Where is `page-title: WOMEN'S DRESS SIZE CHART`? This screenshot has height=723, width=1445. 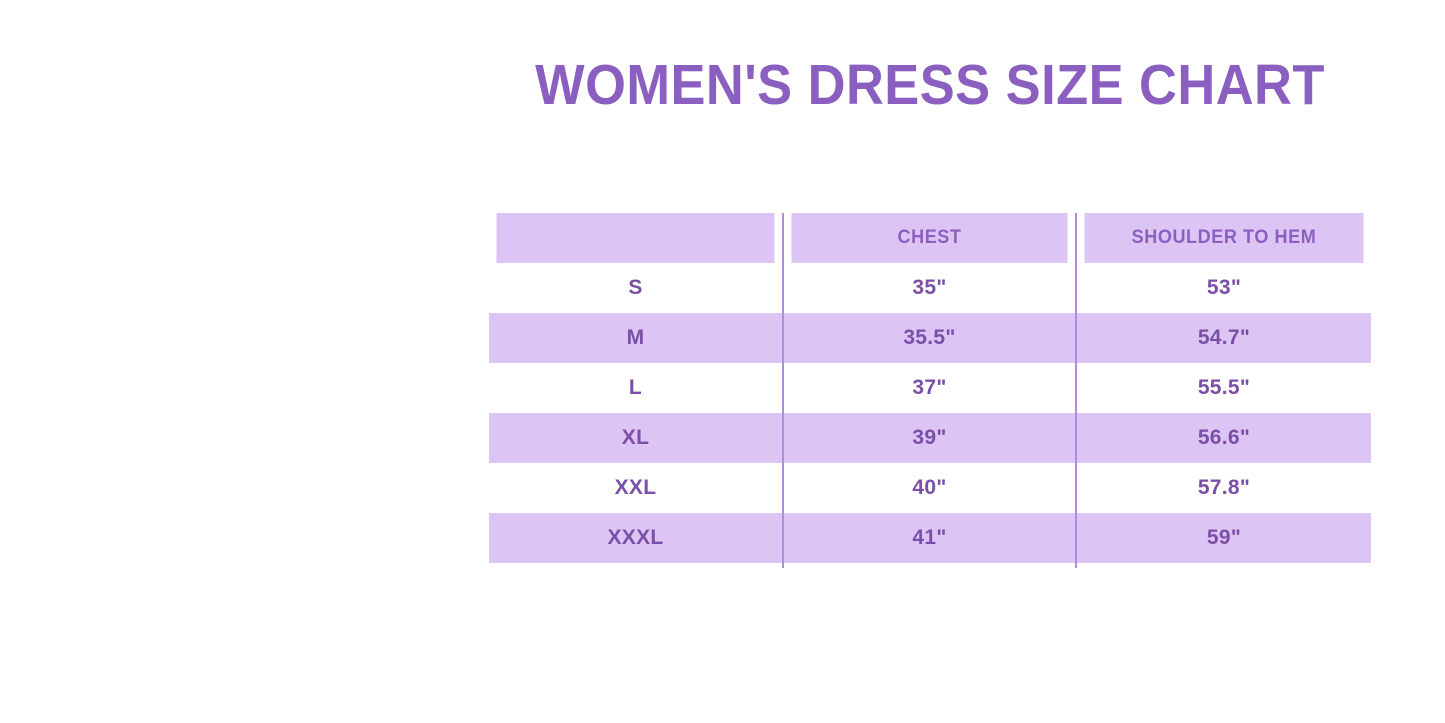 page-title: WOMEN'S DRESS SIZE CHART is located at coordinates (930, 85).